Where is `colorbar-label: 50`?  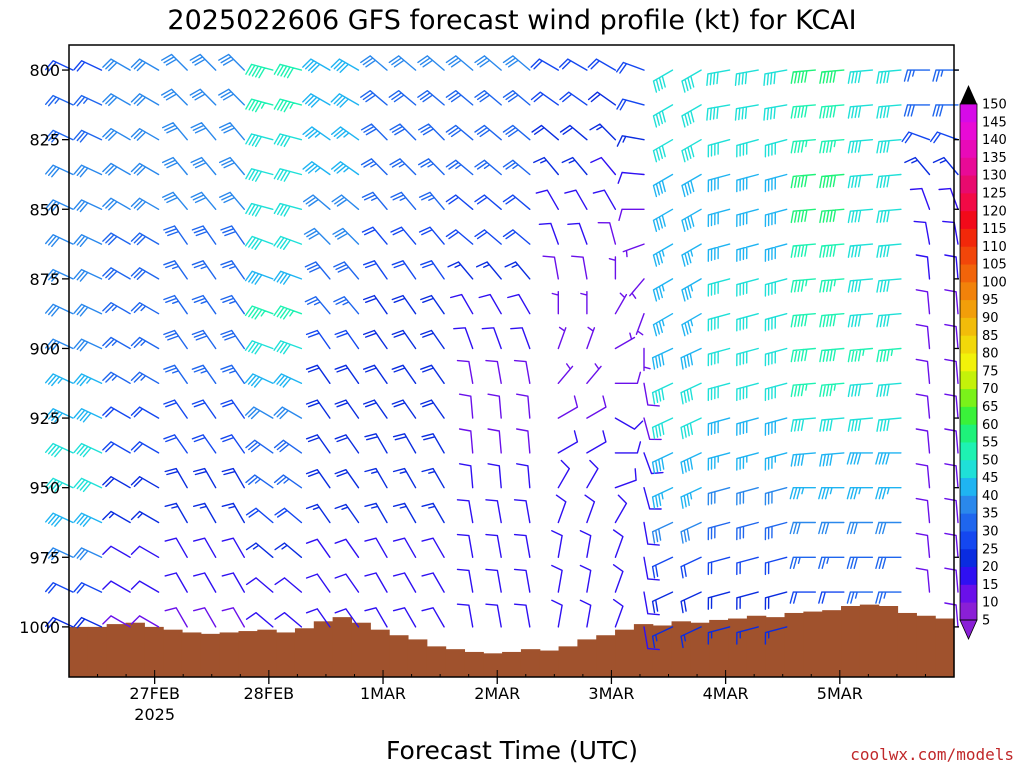
colorbar-label: 50 is located at coordinates (990, 460).